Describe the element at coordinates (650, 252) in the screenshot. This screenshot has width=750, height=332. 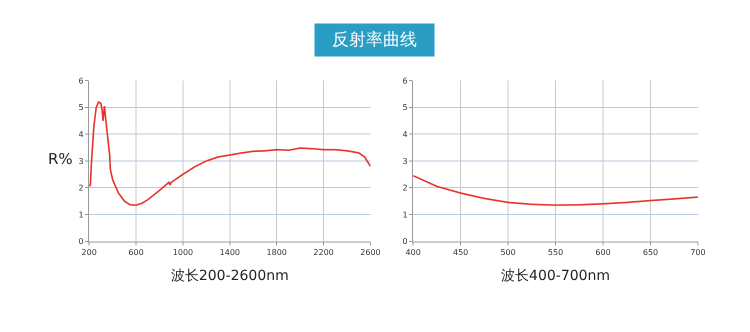
I see `x-tick-label: 650` at that location.